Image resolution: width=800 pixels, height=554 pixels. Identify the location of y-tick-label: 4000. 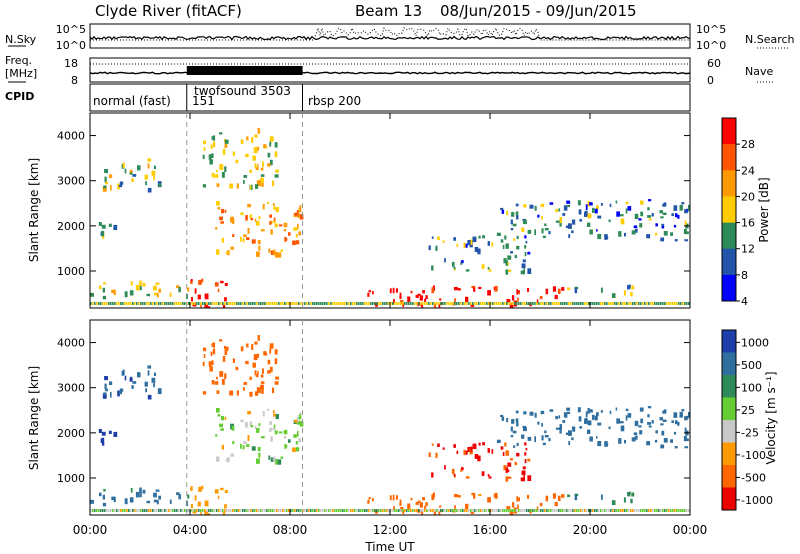
(71, 136).